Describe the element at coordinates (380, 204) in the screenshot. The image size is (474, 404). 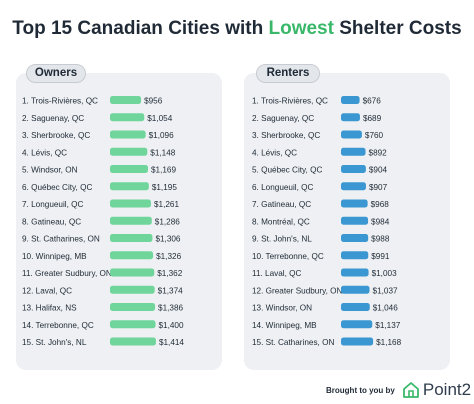
I see `renters-value-label: $968` at that location.